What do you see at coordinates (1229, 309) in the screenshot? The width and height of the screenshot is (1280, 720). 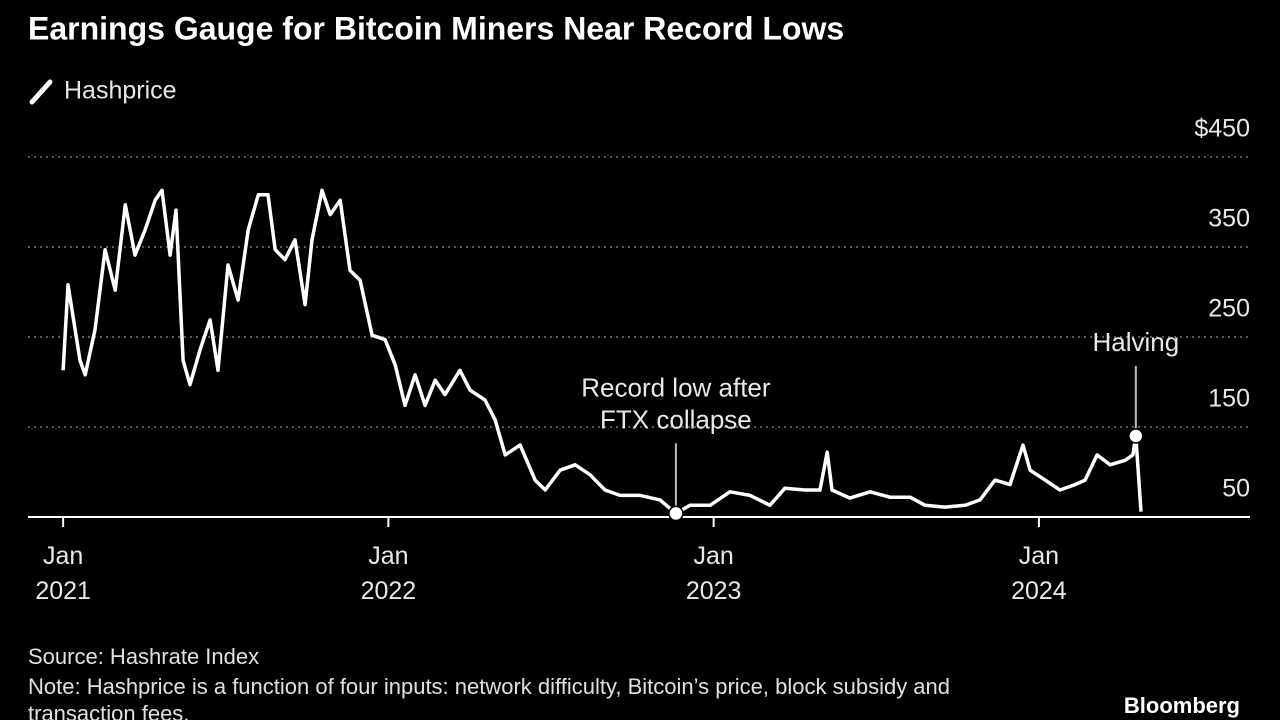 I see `y-tick-label: 250` at bounding box center [1229, 309].